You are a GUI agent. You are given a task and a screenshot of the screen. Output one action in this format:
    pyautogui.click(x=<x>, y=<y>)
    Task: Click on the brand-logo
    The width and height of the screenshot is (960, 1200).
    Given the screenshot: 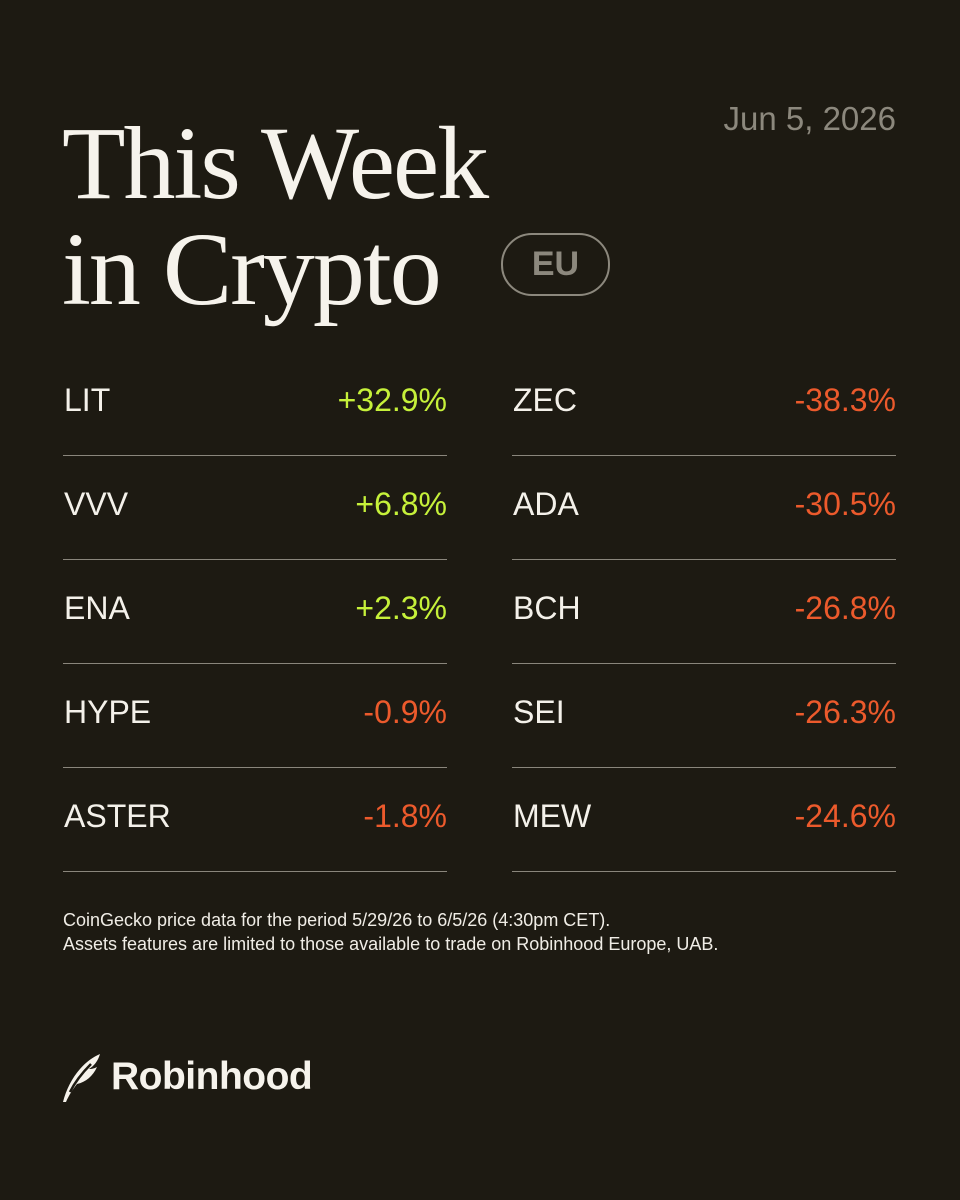 What is the action you would take?
    pyautogui.click(x=81, y=1078)
    